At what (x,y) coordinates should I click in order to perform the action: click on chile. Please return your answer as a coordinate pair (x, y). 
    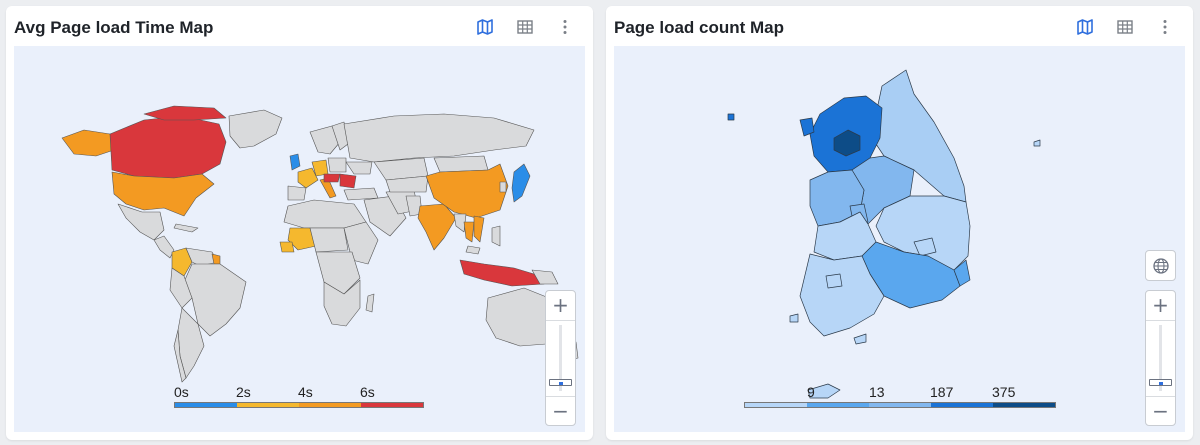
    Looking at the image, I should click on (180, 356).